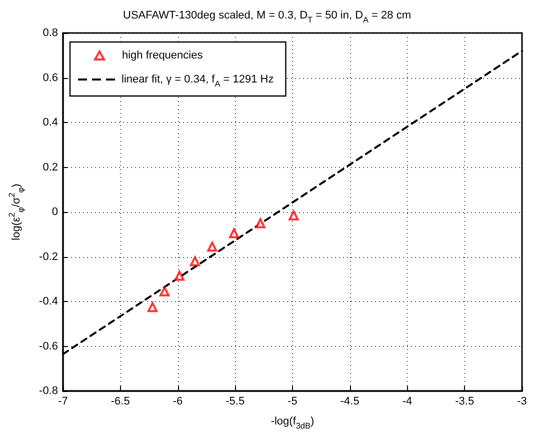  Describe the element at coordinates (48, 391) in the screenshot. I see `y-tick-label: -0.8` at that location.